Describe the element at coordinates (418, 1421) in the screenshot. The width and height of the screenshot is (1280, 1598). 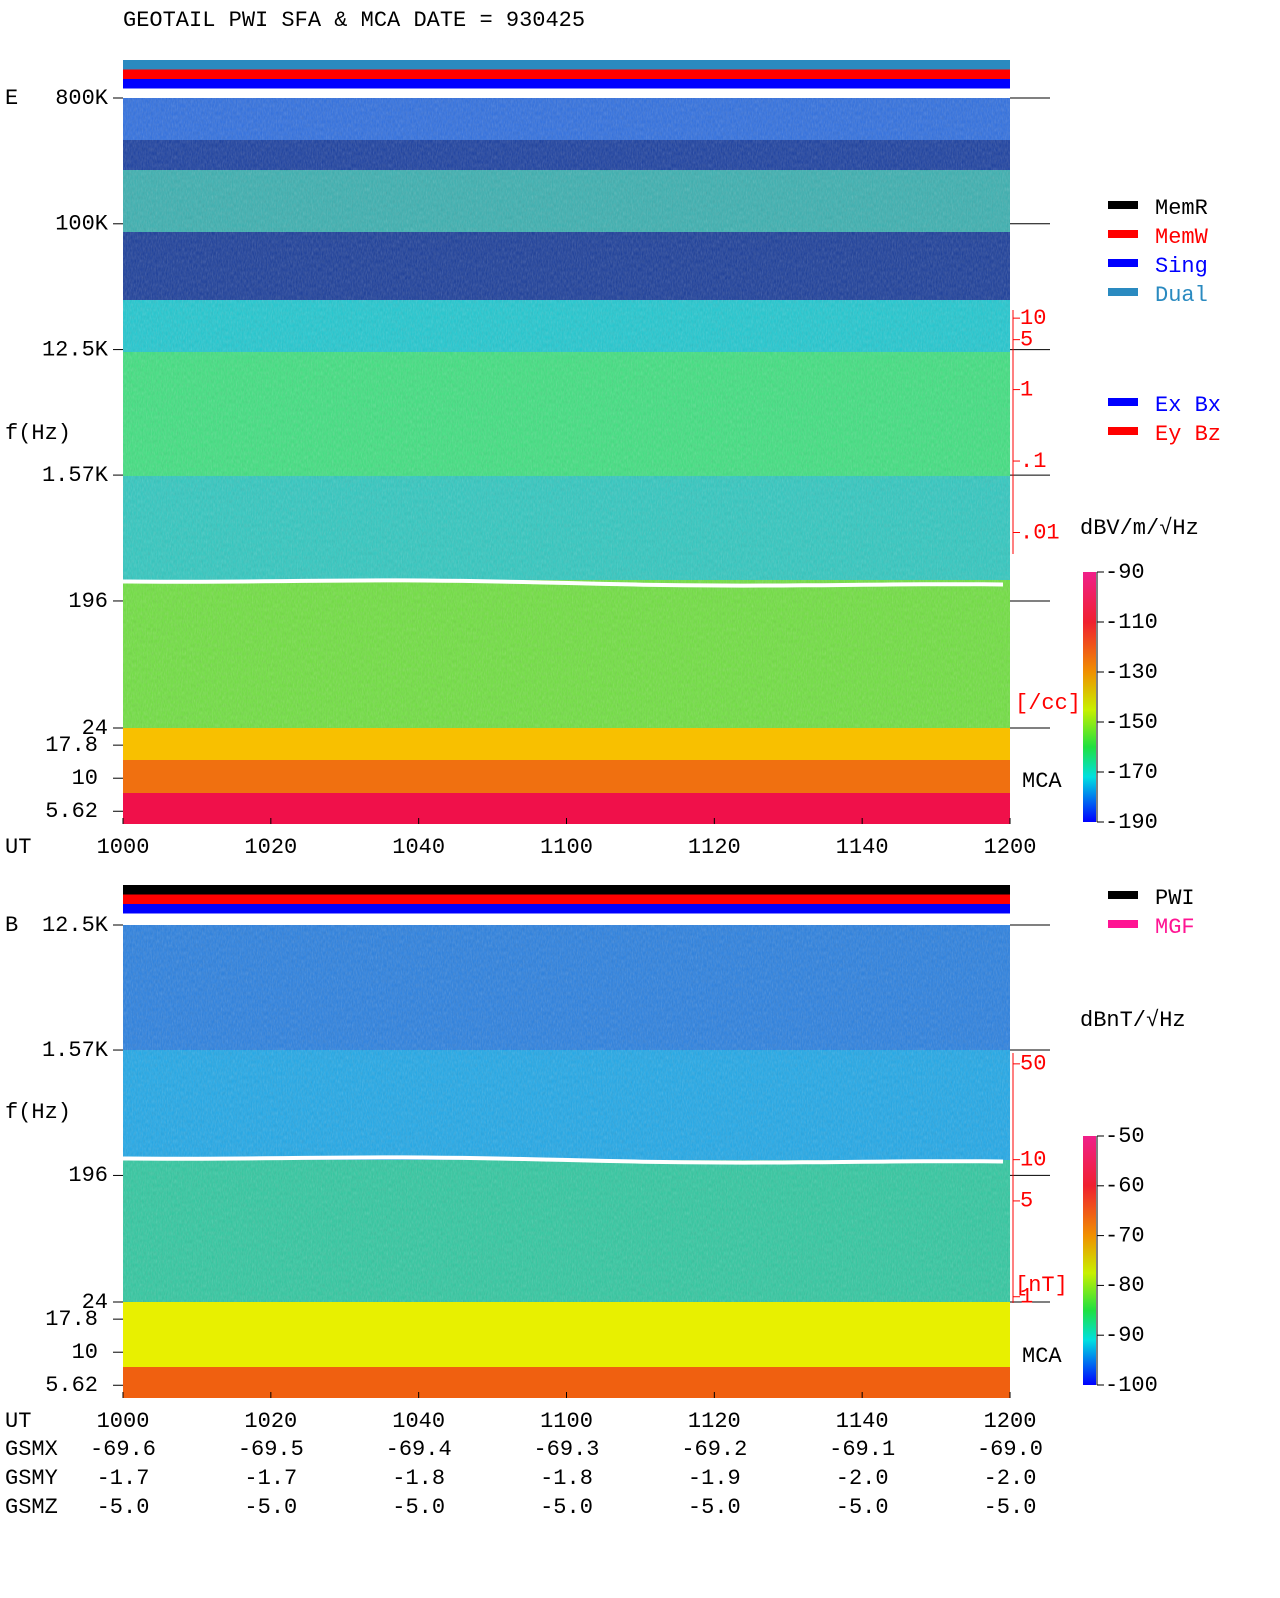
I see `x-tick-label: 1040` at that location.